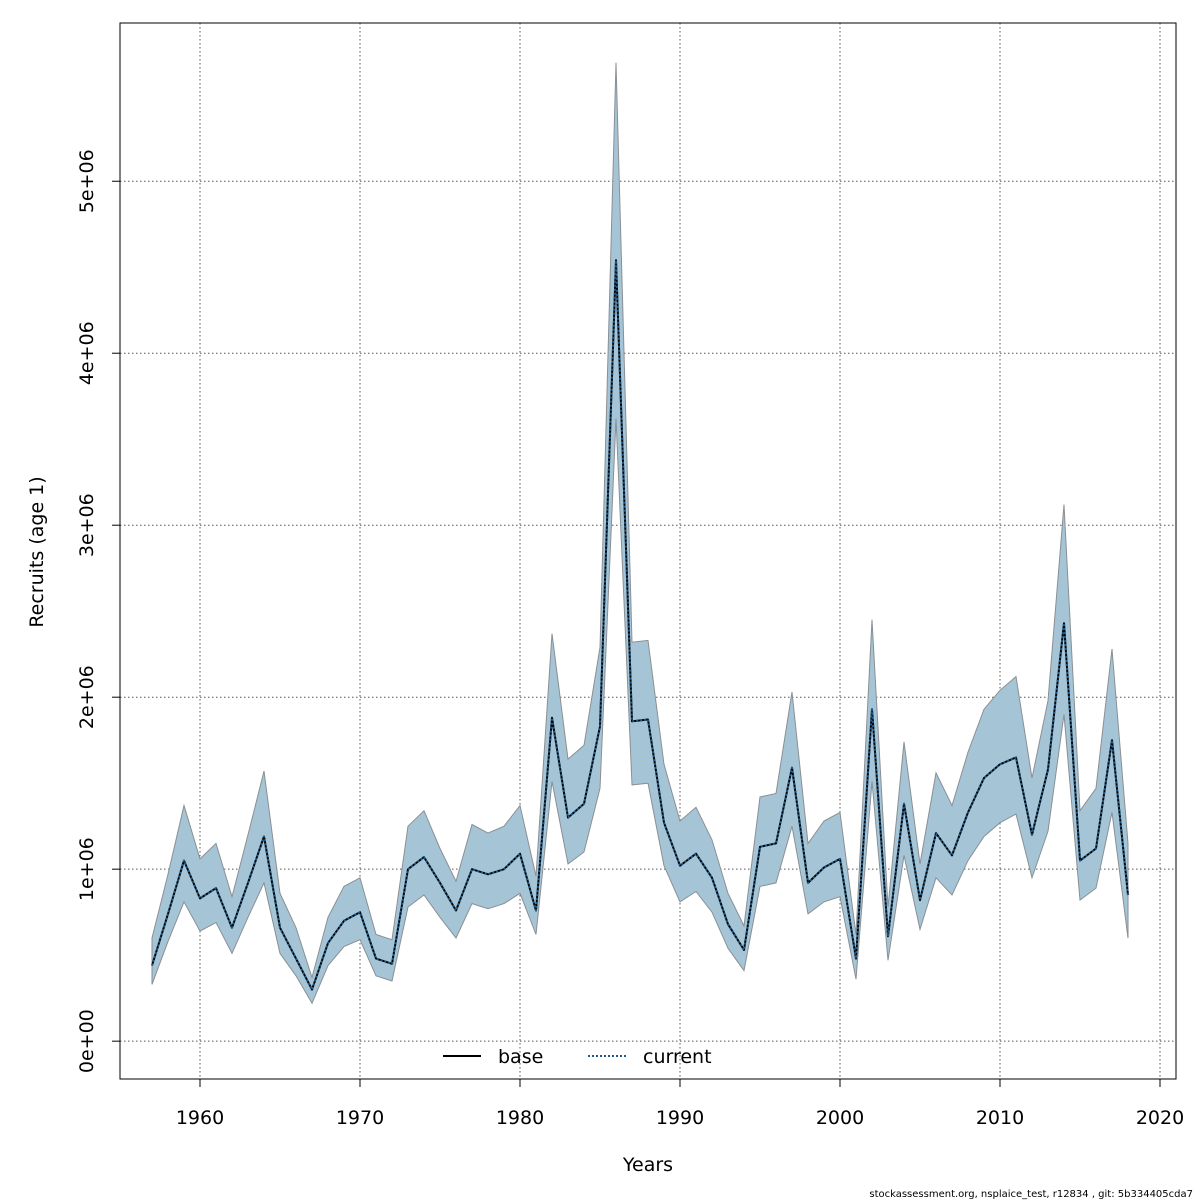 Image resolution: width=1200 pixels, height=1200 pixels. What do you see at coordinates (520, 1118) in the screenshot?
I see `x-tick-label: 1980` at bounding box center [520, 1118].